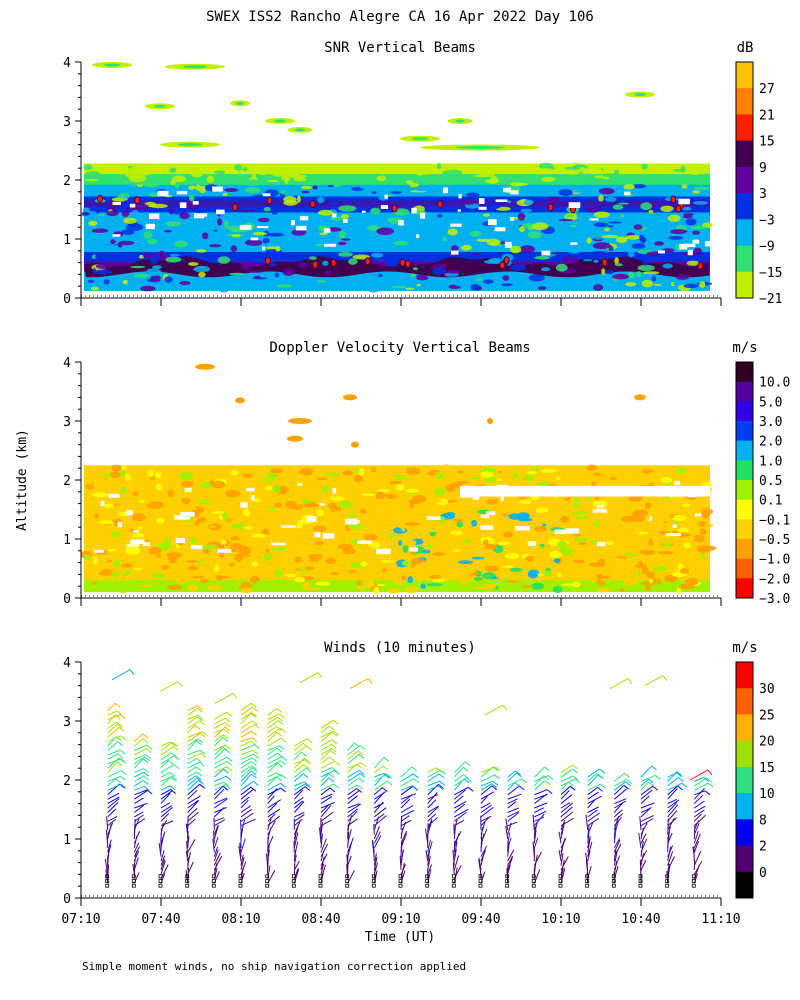  What do you see at coordinates (67, 899) in the screenshot?
I see `y-tick-label: 0` at bounding box center [67, 899].